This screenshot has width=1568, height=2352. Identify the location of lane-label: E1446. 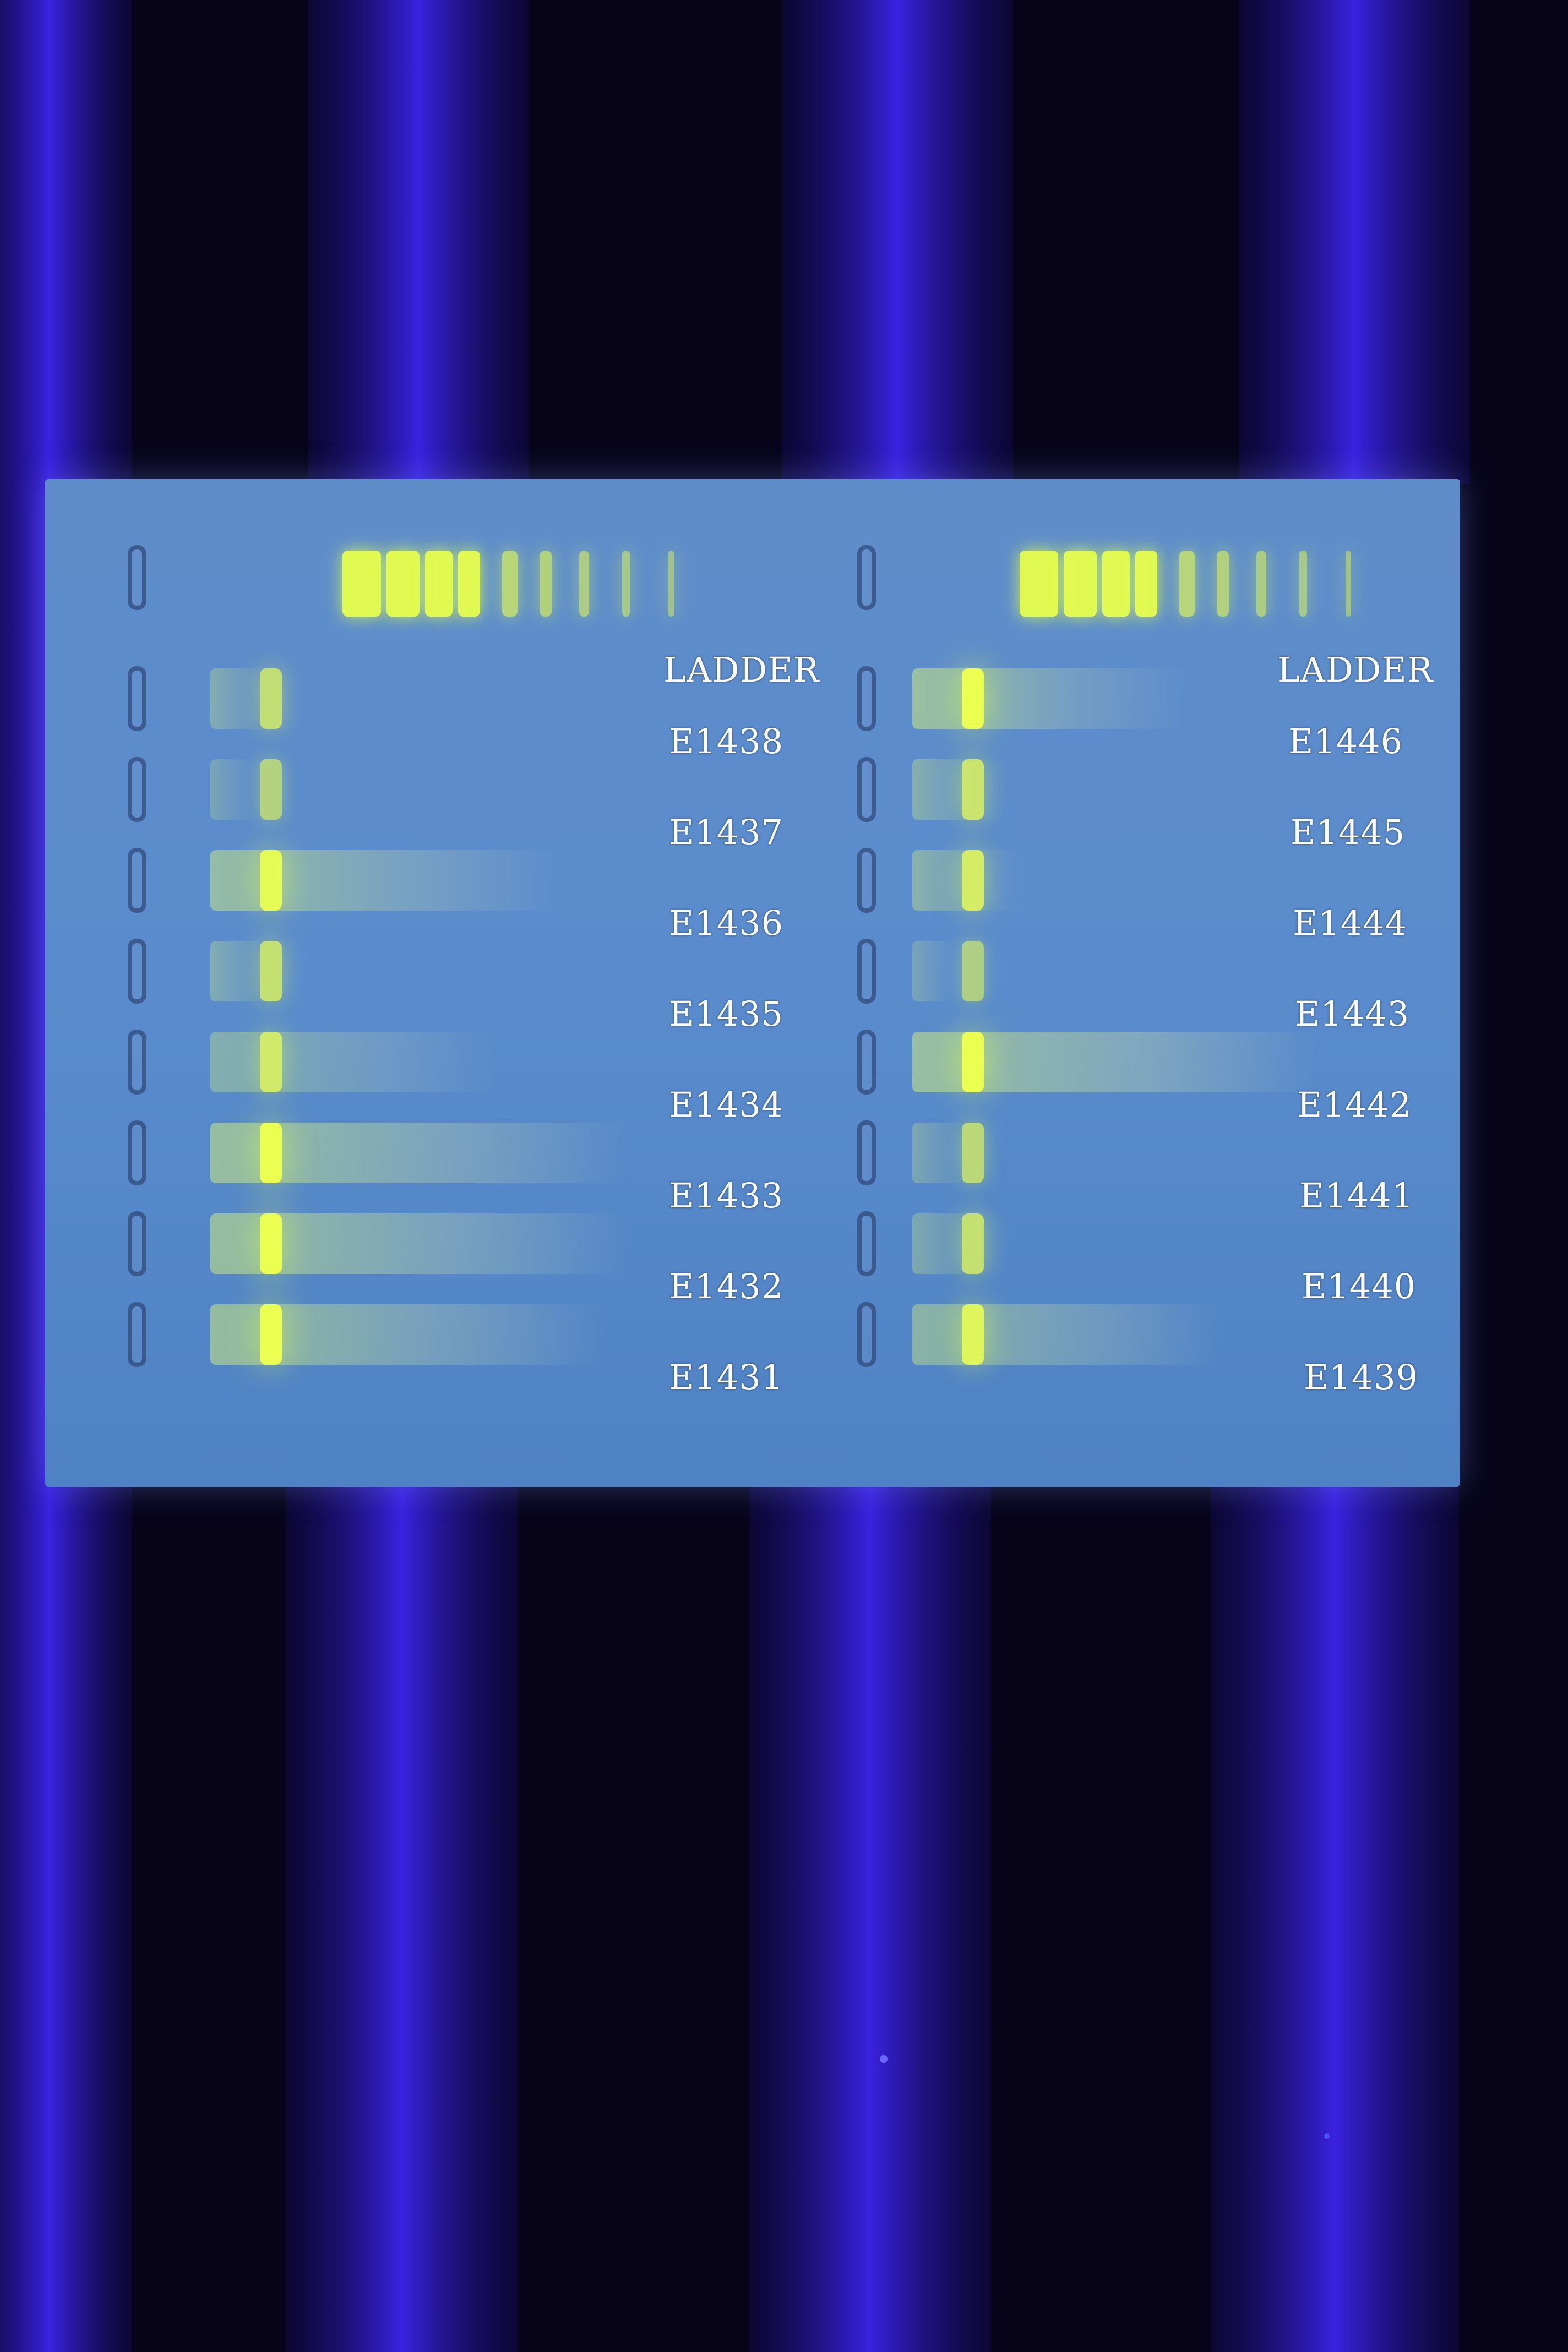
(1345, 741).